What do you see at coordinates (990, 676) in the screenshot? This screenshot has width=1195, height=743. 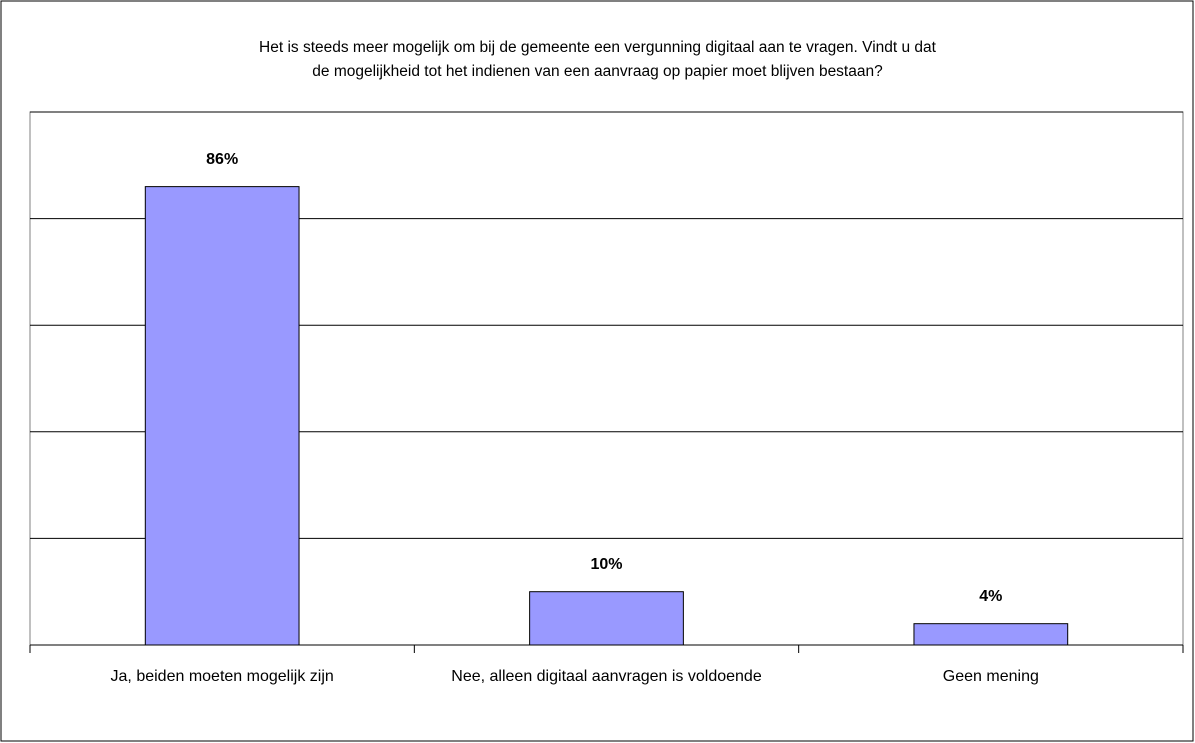 I see `x-tick-label: Geen mening` at bounding box center [990, 676].